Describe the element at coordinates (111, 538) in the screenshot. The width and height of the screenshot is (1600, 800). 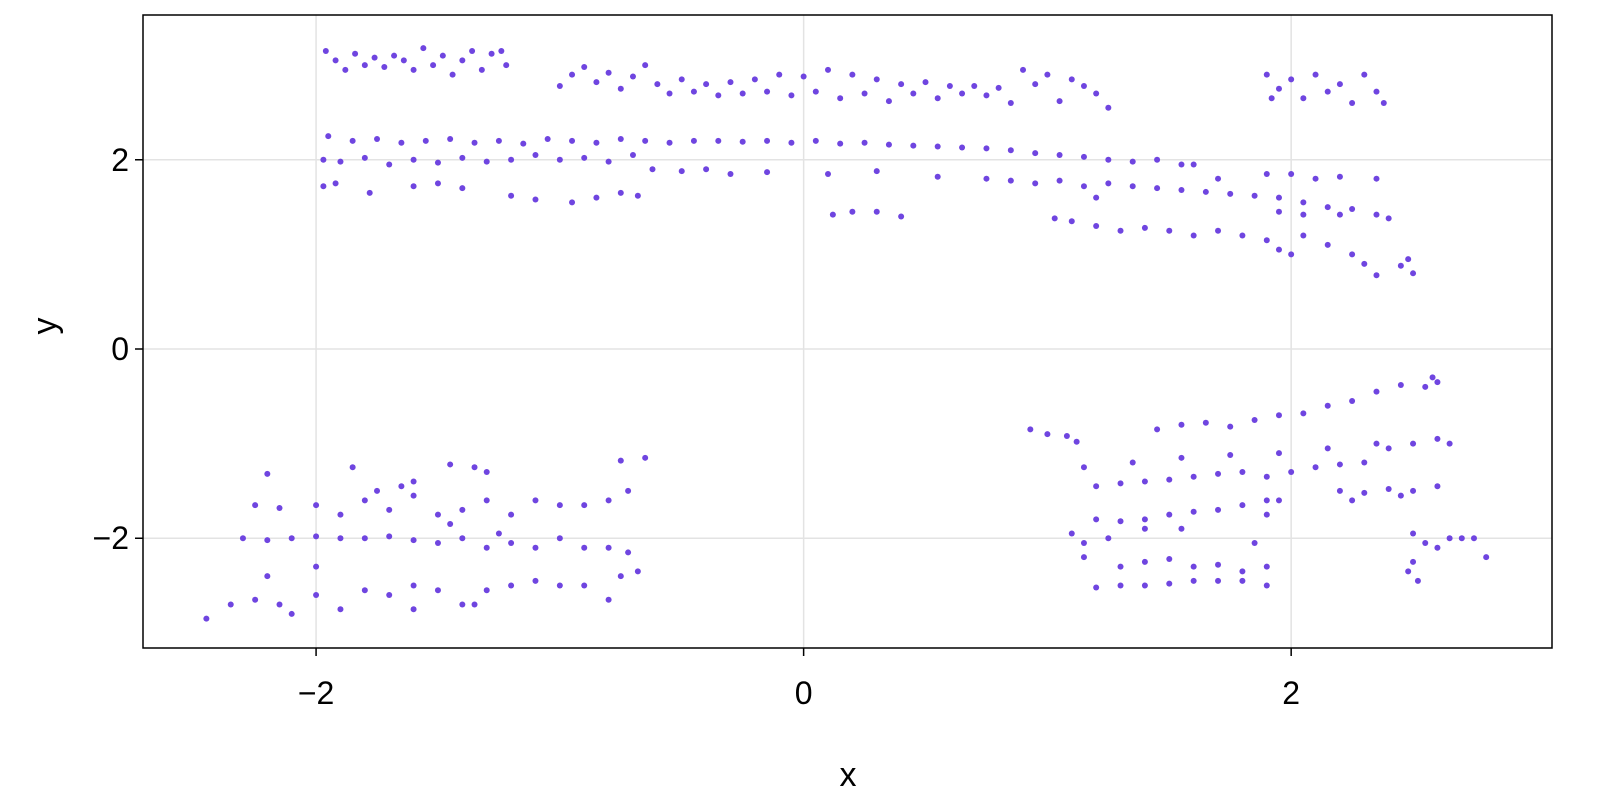
I see `y-tick-label: −2` at that location.